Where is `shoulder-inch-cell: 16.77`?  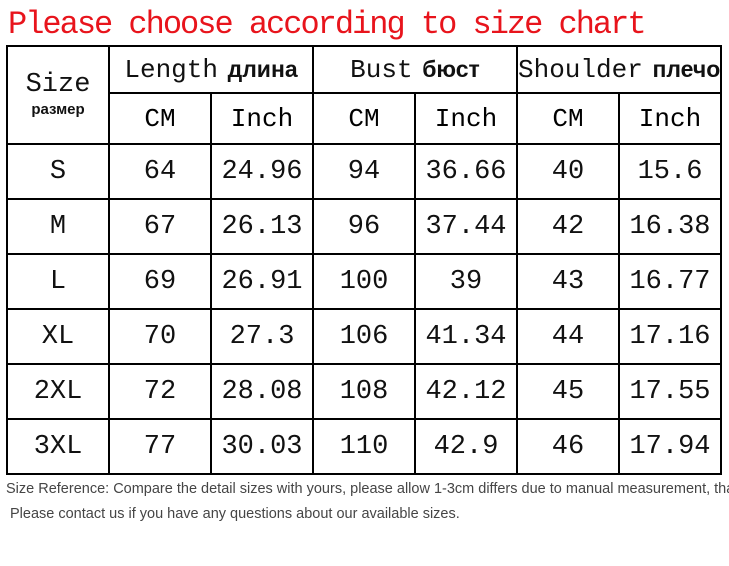
shoulder-inch-cell: 16.77 is located at coordinates (670, 281).